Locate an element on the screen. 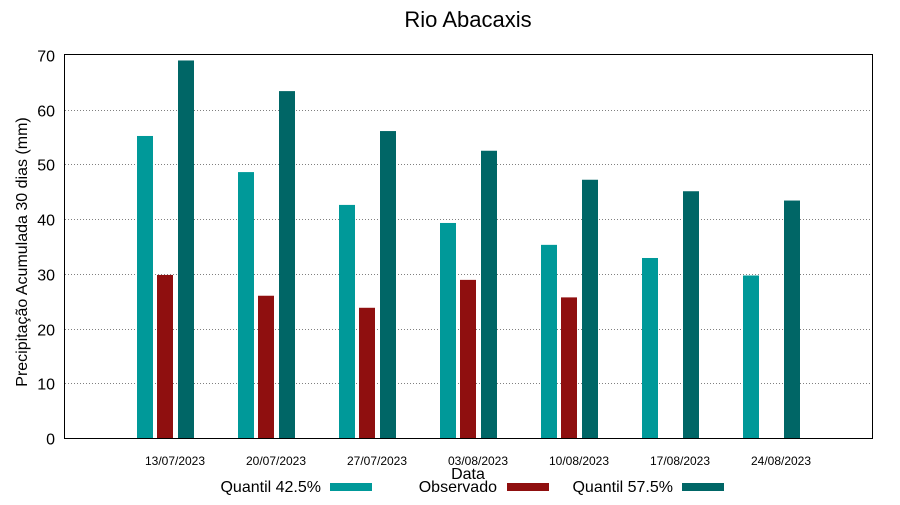 This screenshot has height=505, width=900. x-tick-label: 20/07/2023 is located at coordinates (276, 461).